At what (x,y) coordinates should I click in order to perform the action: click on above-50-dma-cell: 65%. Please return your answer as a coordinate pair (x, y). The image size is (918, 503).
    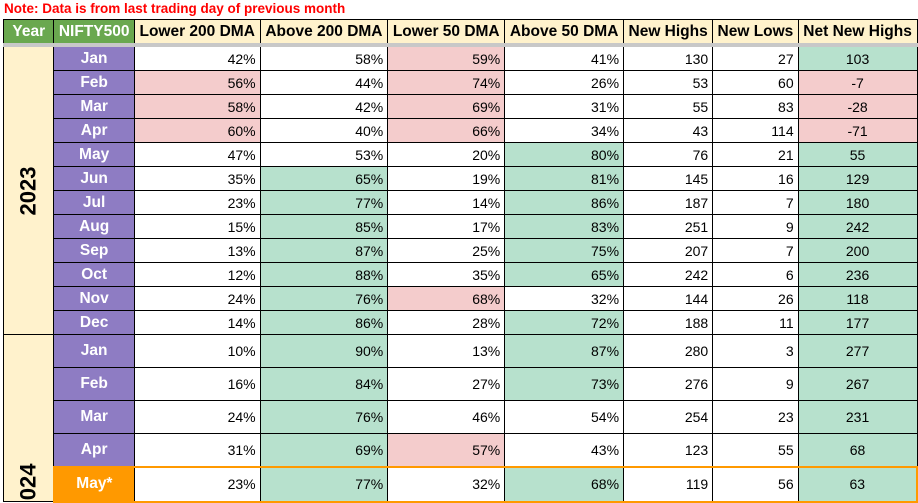
    Looking at the image, I should click on (564, 274).